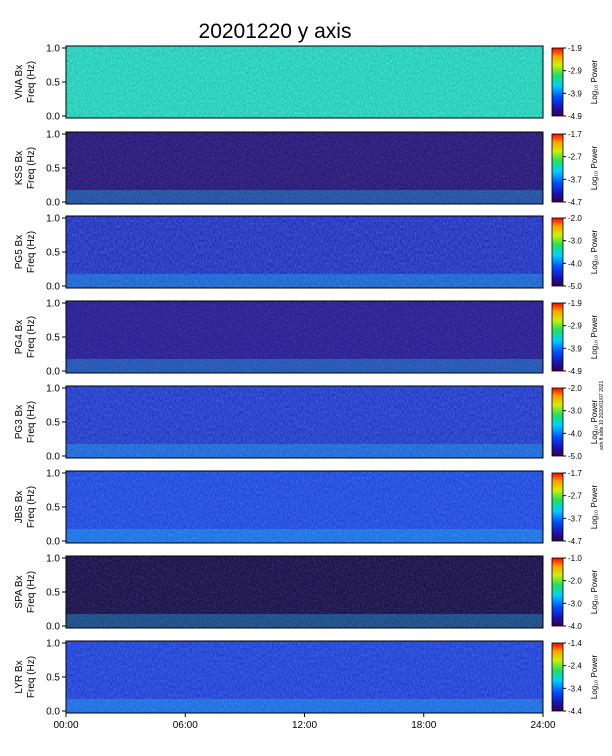 This screenshot has height=756, width=612. I want to click on x-tick-label: 18:00, so click(423, 725).